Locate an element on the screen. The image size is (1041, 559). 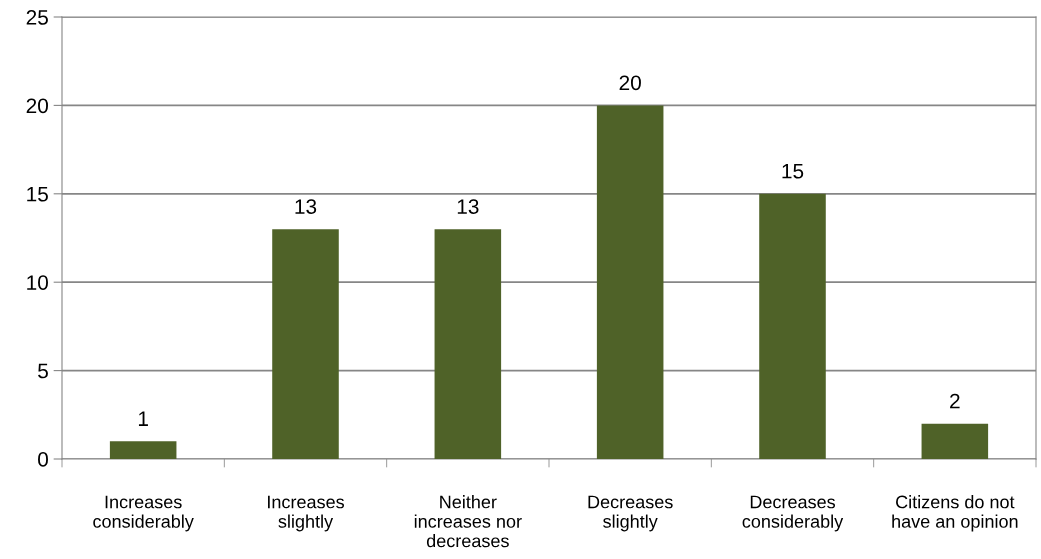
data-label: 15 is located at coordinates (793, 171).